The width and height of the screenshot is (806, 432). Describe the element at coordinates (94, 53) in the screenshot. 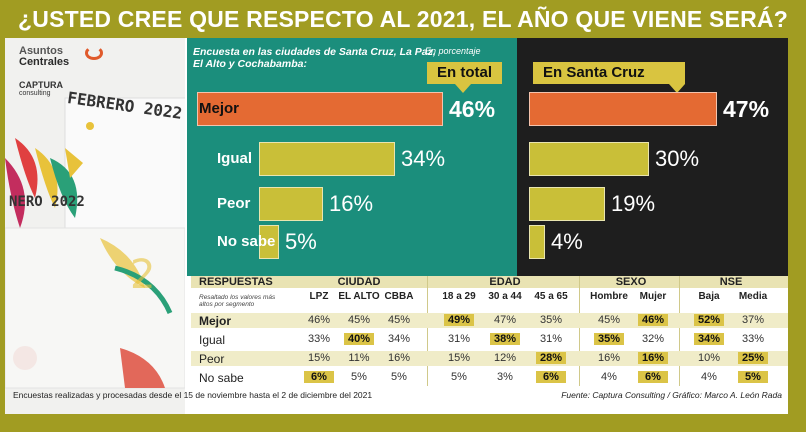

I see `heart-icon` at that location.